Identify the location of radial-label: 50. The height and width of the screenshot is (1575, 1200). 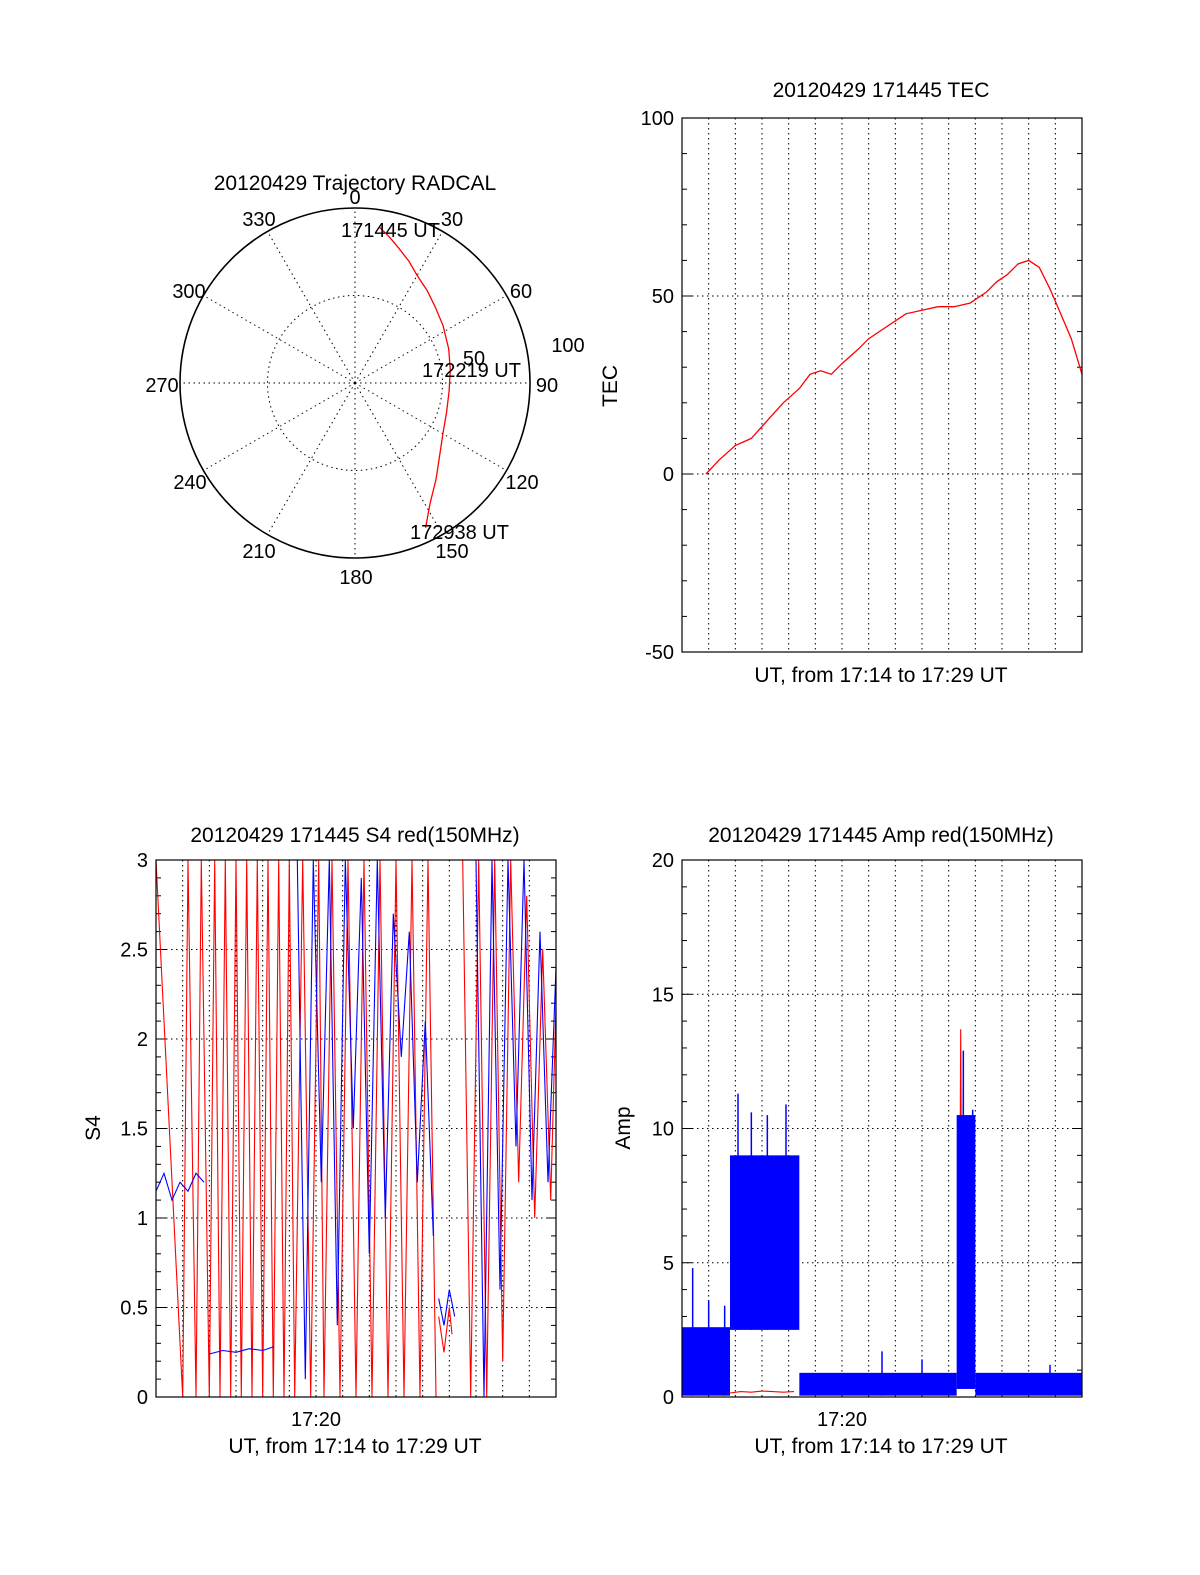
(474, 359).